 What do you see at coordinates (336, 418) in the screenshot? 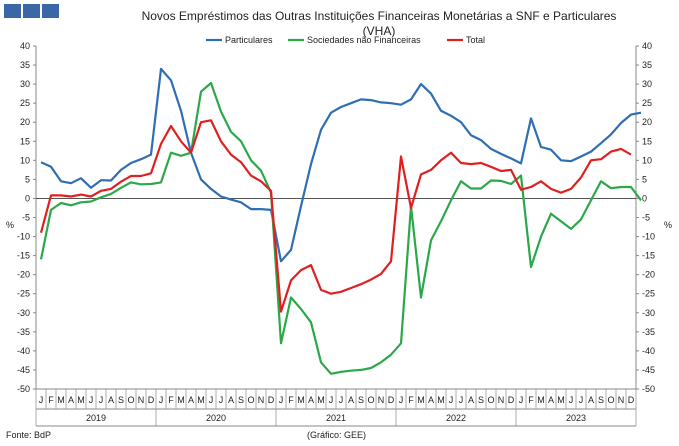
I see `x-year-label: 2021` at bounding box center [336, 418].